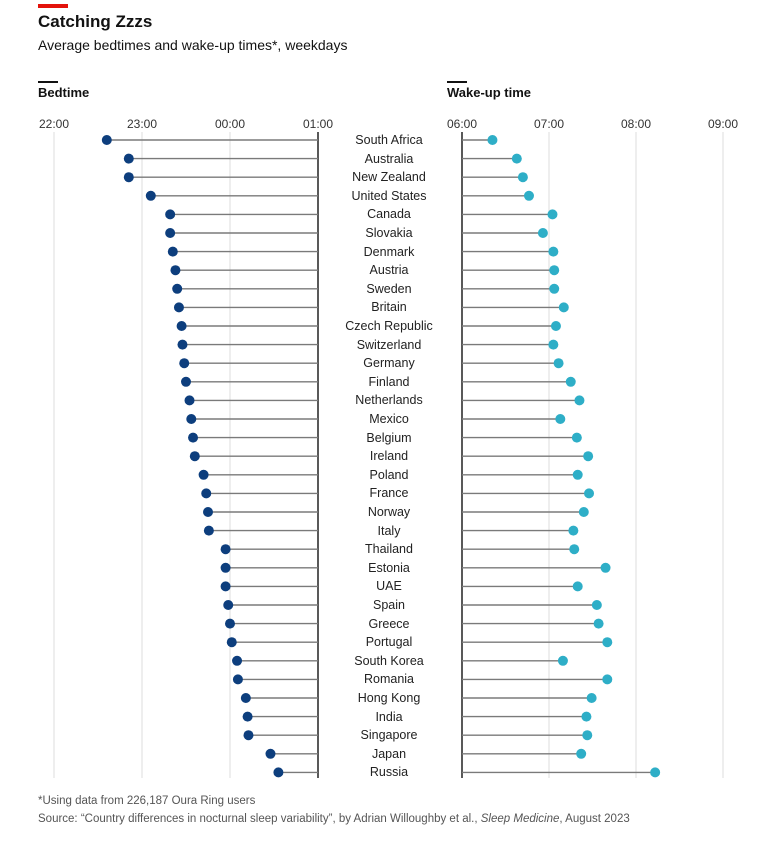 Image resolution: width=758 pixels, height=861 pixels. I want to click on country-label: Ireland, so click(389, 456).